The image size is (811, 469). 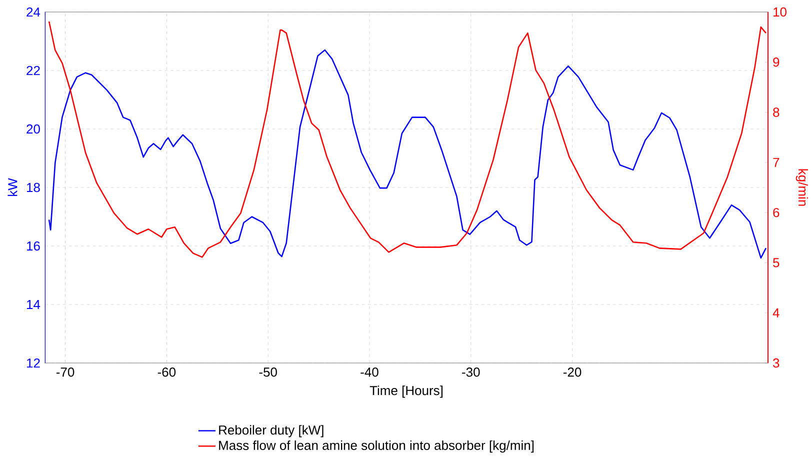 What do you see at coordinates (33, 246) in the screenshot?
I see `y-tick-label: 16` at bounding box center [33, 246].